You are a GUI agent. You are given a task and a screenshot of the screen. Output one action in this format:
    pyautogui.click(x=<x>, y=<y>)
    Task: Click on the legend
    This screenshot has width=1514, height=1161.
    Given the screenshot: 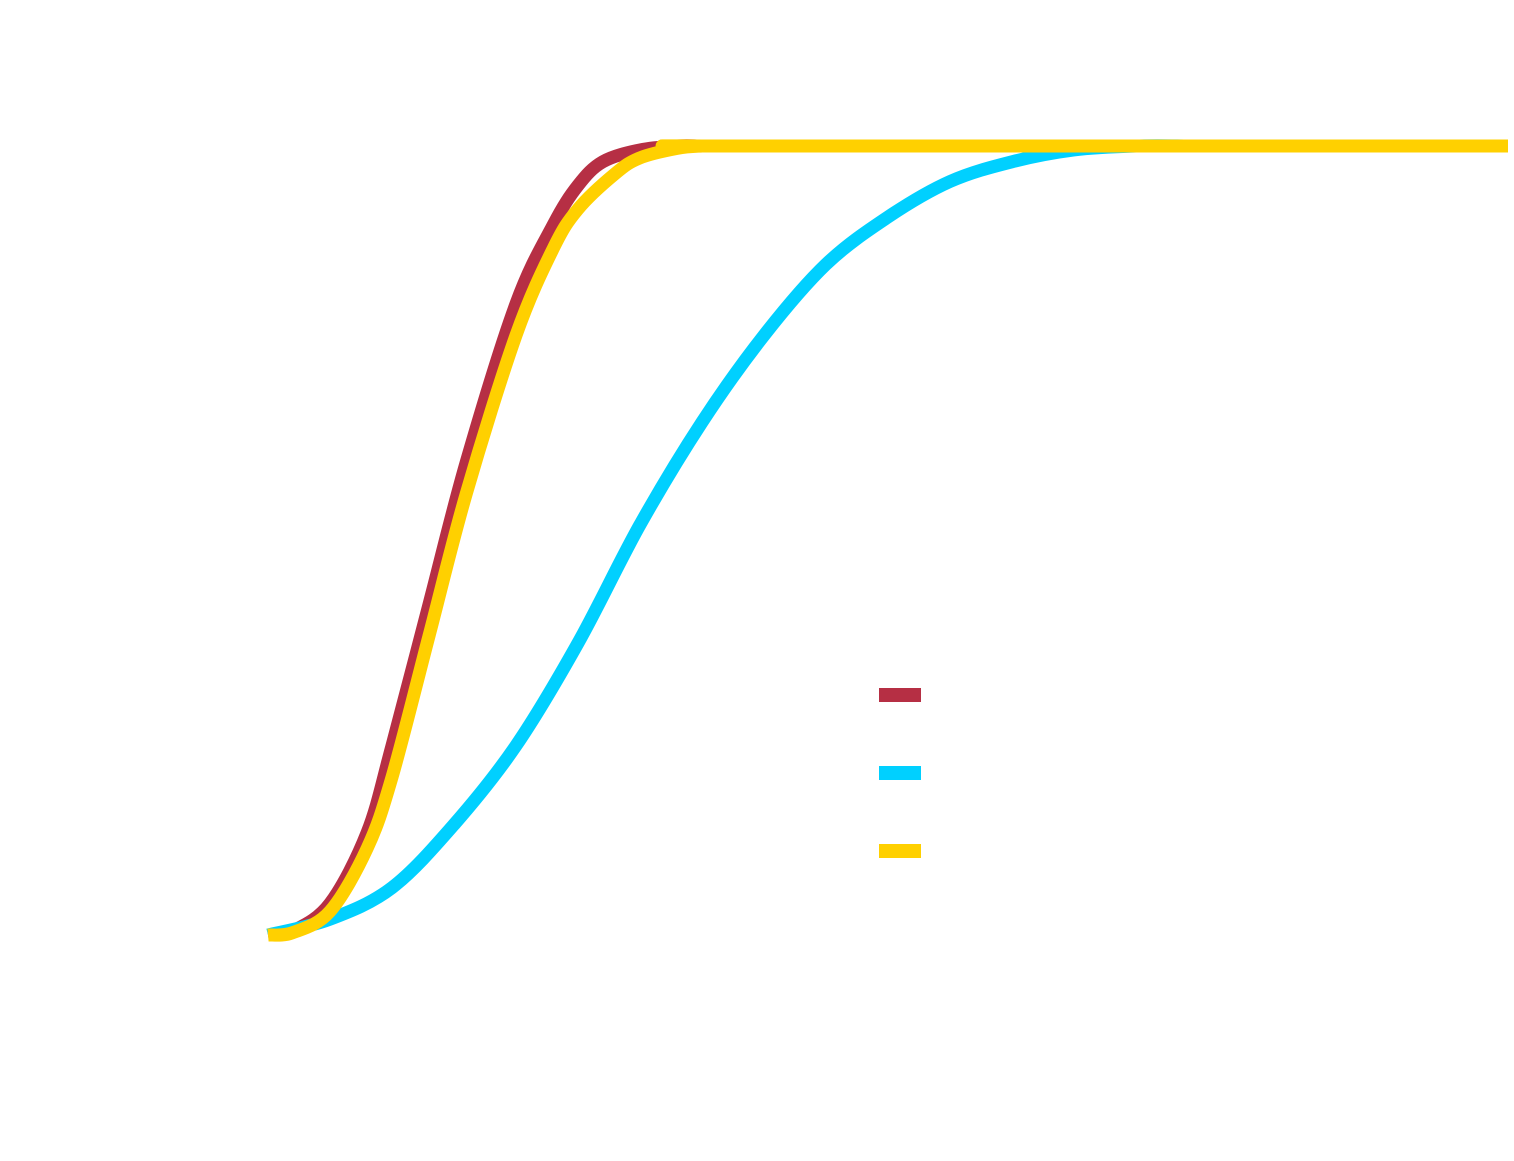 What is the action you would take?
    pyautogui.click(x=900, y=773)
    